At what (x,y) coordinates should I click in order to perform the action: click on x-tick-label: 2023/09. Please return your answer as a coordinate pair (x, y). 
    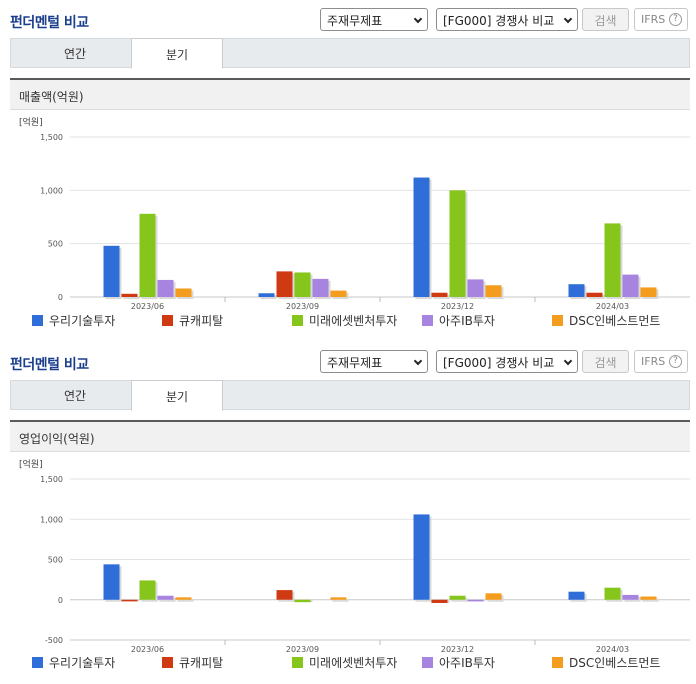
    Looking at the image, I should click on (302, 306).